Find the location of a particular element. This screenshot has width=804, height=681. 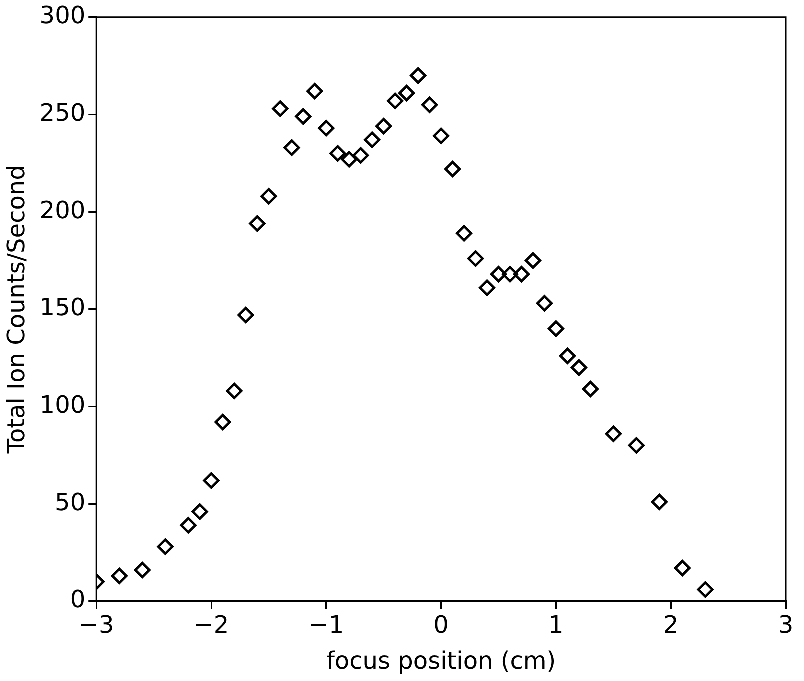

y-axis-title: Total Ion Counts/Second is located at coordinates (16, 310).